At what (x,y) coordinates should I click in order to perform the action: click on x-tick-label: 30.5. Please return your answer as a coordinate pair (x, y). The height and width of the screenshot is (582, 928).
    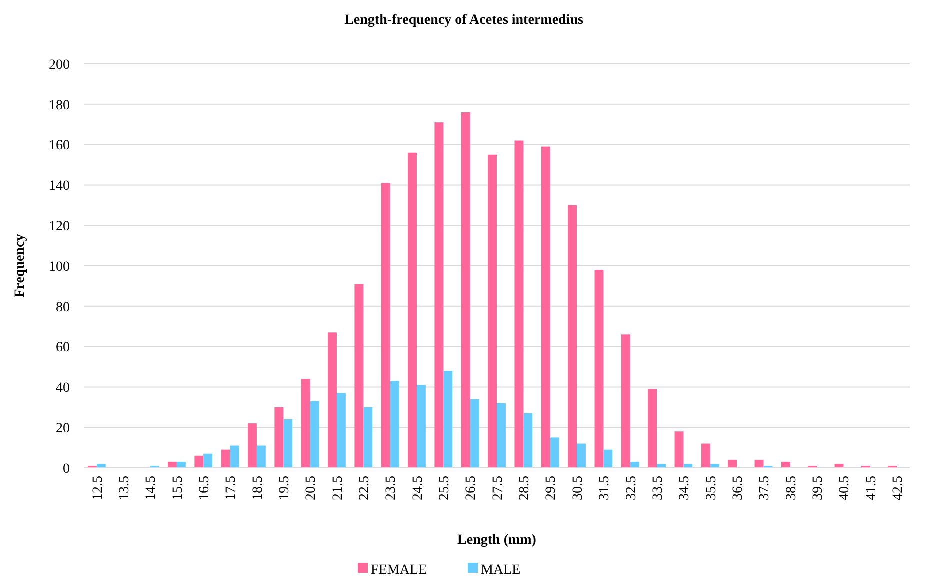
    Looking at the image, I should click on (578, 488).